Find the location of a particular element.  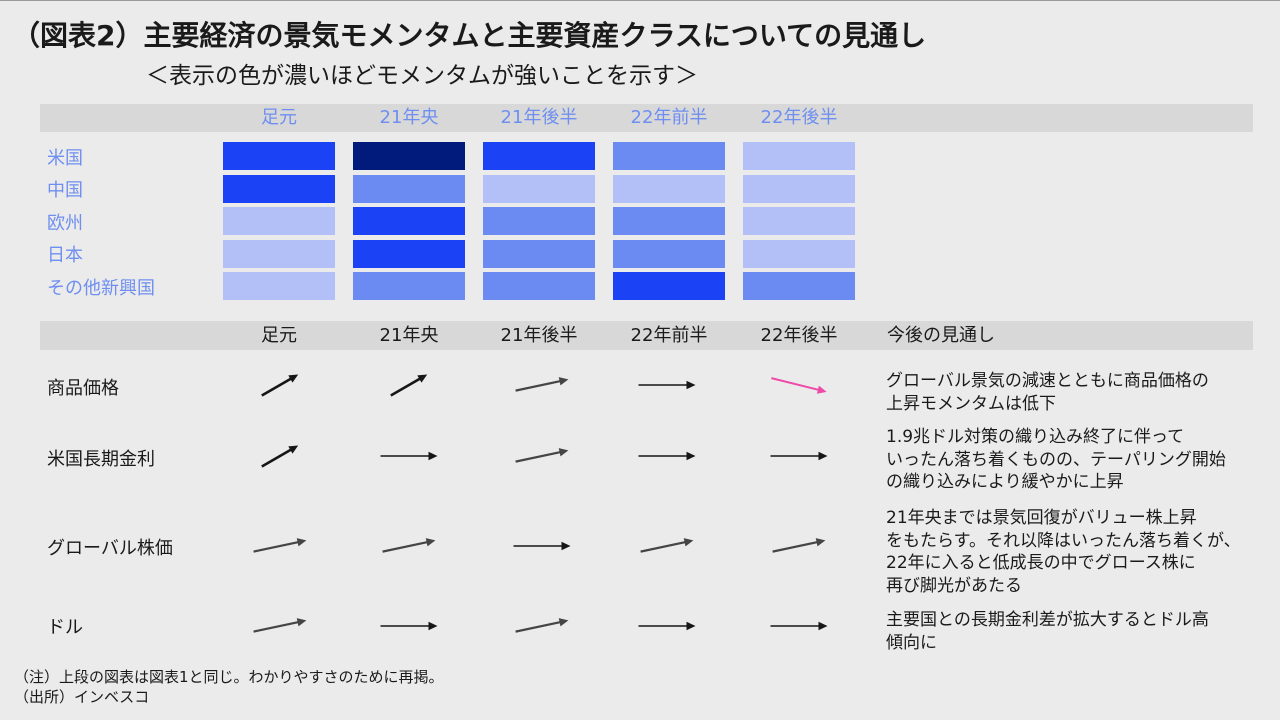

heatmap-header-band is located at coordinates (646, 118).